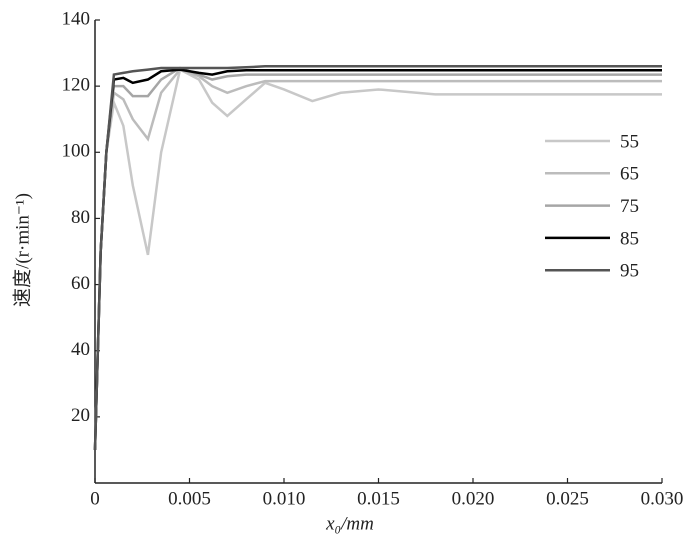 This screenshot has height=547, width=700. I want to click on y-tick-label: 20, so click(80, 415).